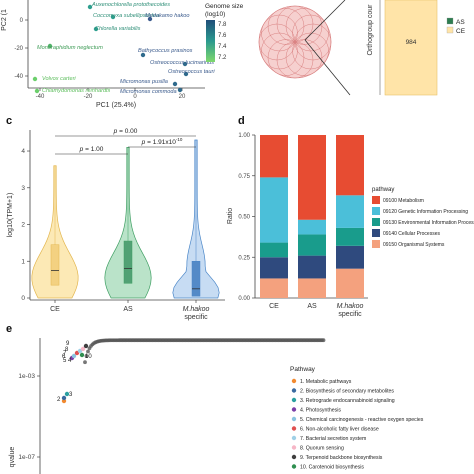  What do you see at coordinates (350, 314) in the screenshot?
I see `stacked-x-tick-label-line2: specific` at bounding box center [350, 314].